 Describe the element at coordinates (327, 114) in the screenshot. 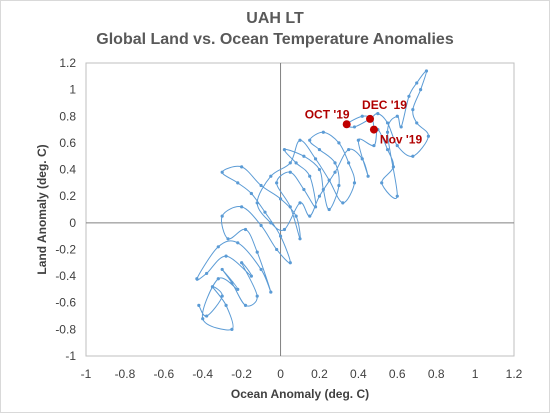

I see `annotation-label: OCT '19` at that location.